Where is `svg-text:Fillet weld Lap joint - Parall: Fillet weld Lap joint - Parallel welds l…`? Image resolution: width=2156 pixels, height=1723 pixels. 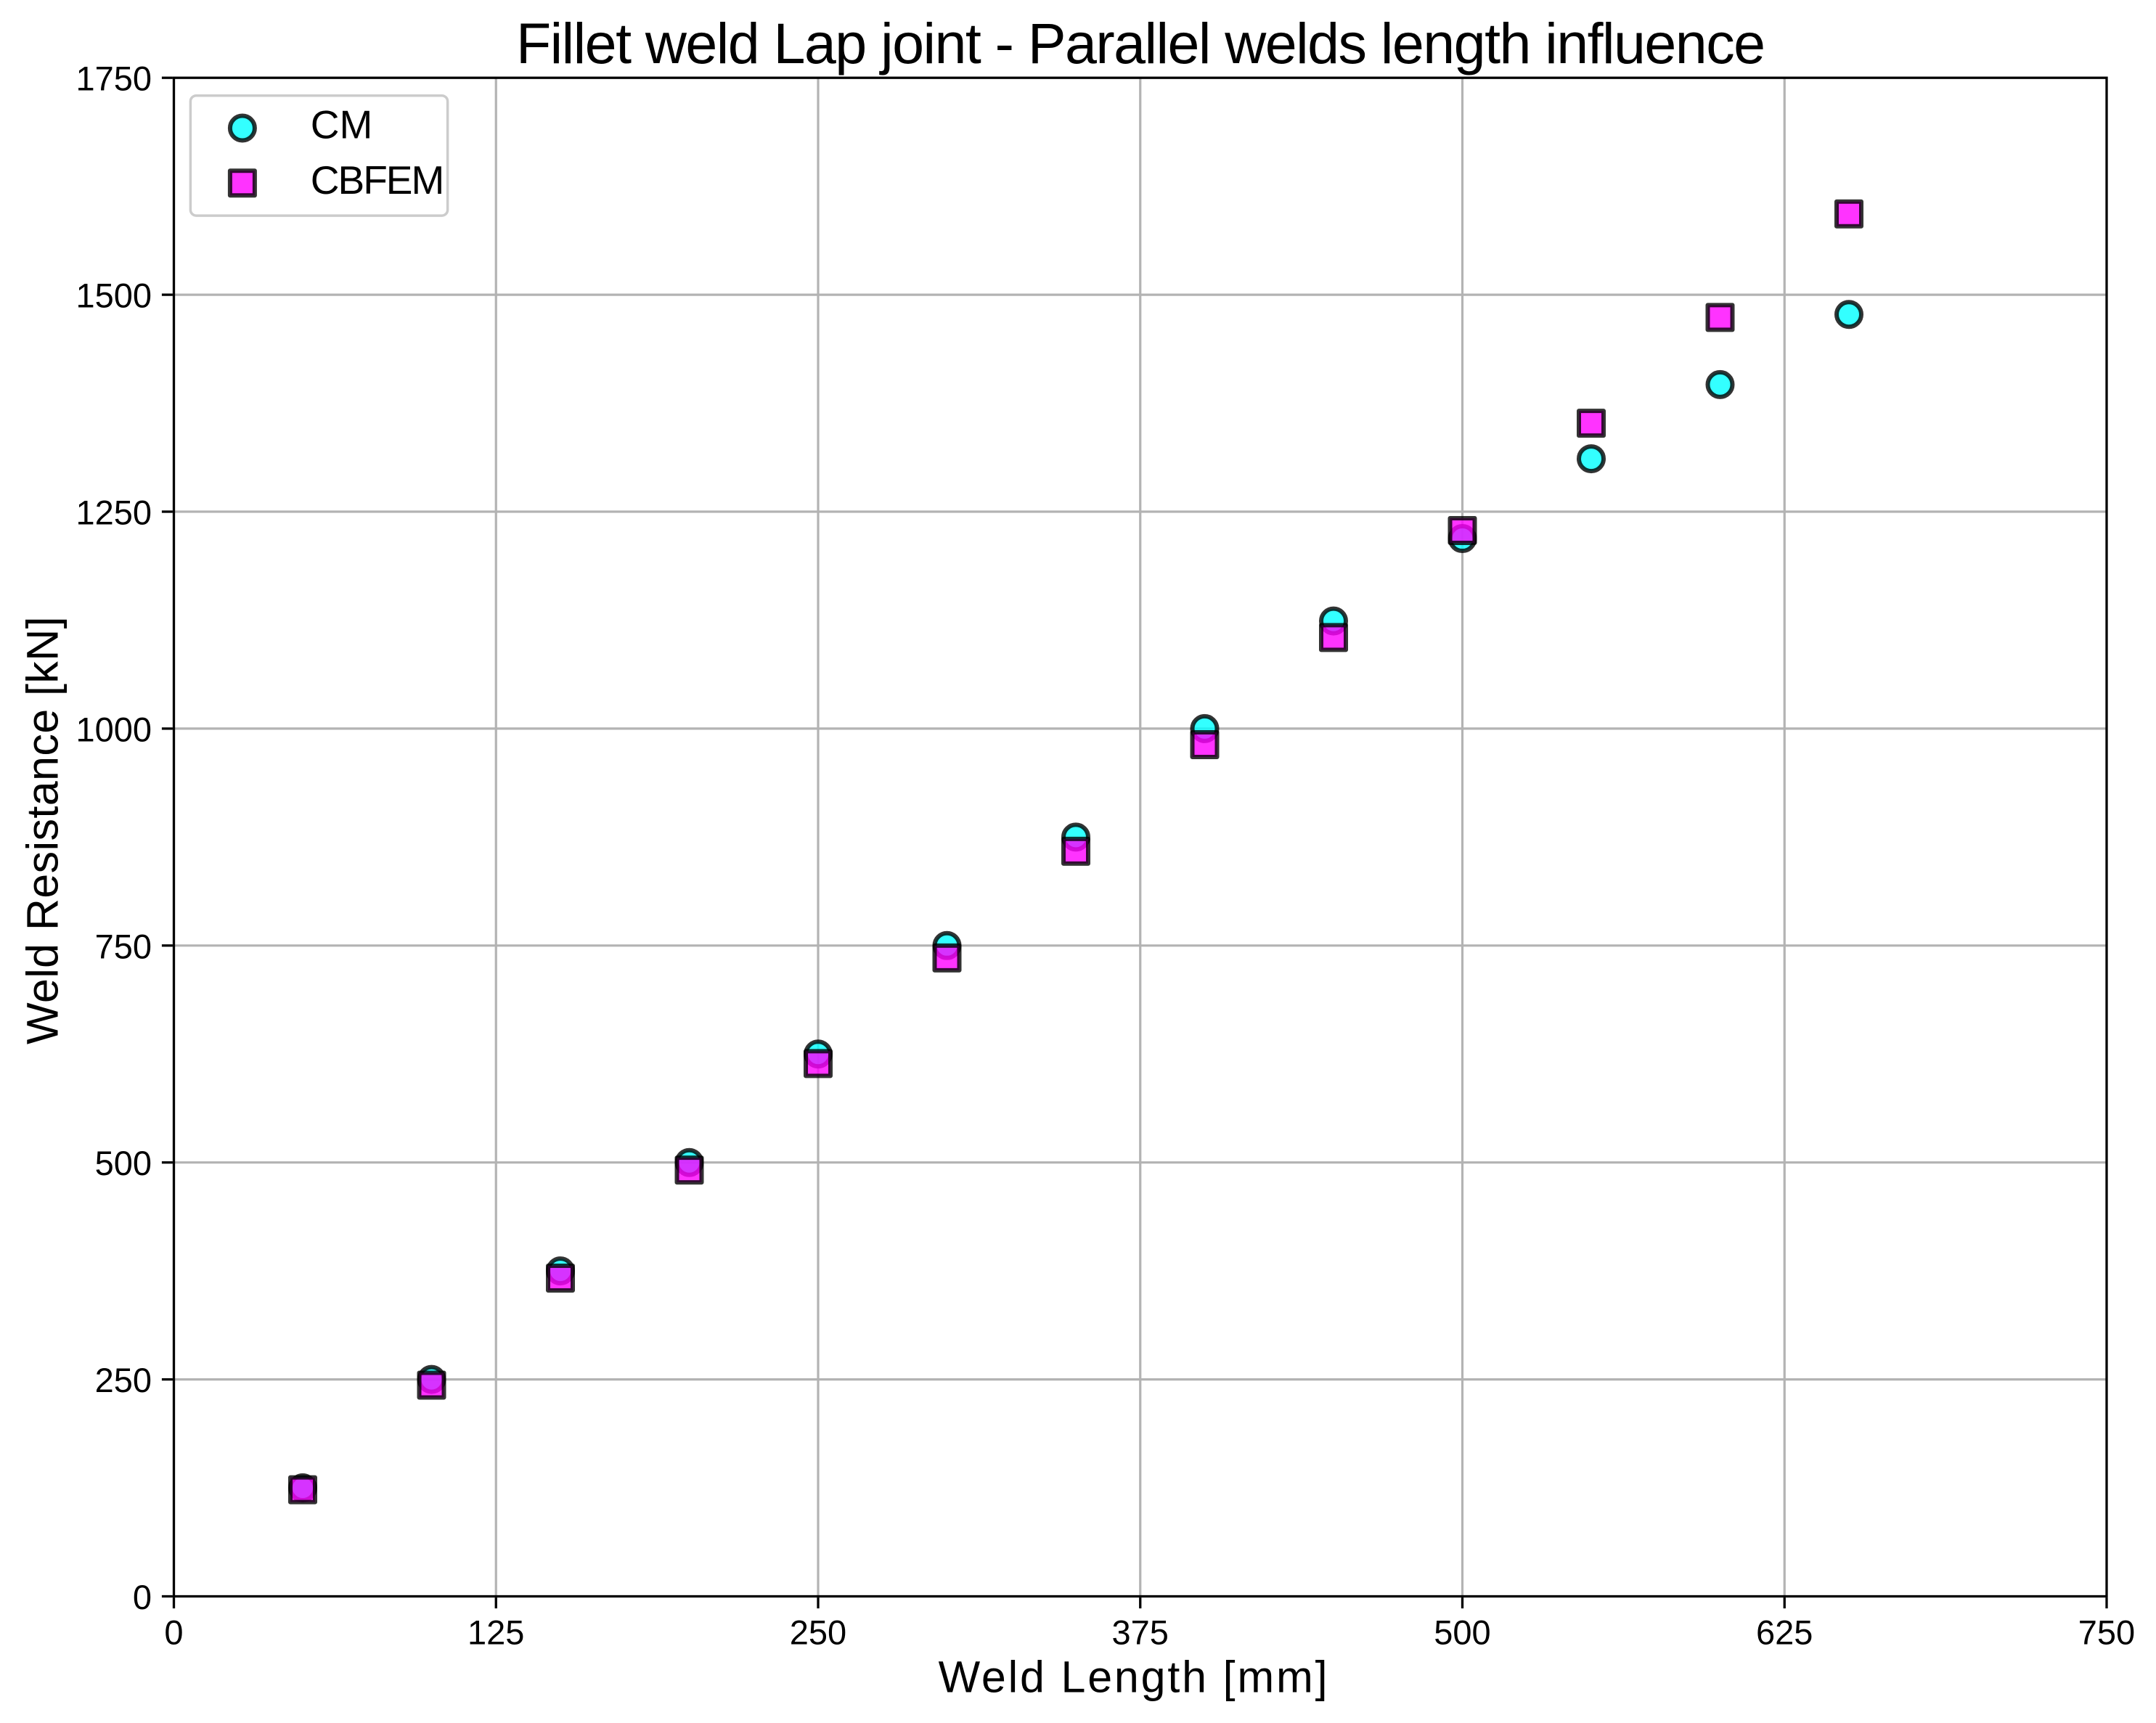 svg-text:Fillet weld Lap joint - Parall: Fillet weld Lap joint - Parallel welds l… is located at coordinates (1141, 43).